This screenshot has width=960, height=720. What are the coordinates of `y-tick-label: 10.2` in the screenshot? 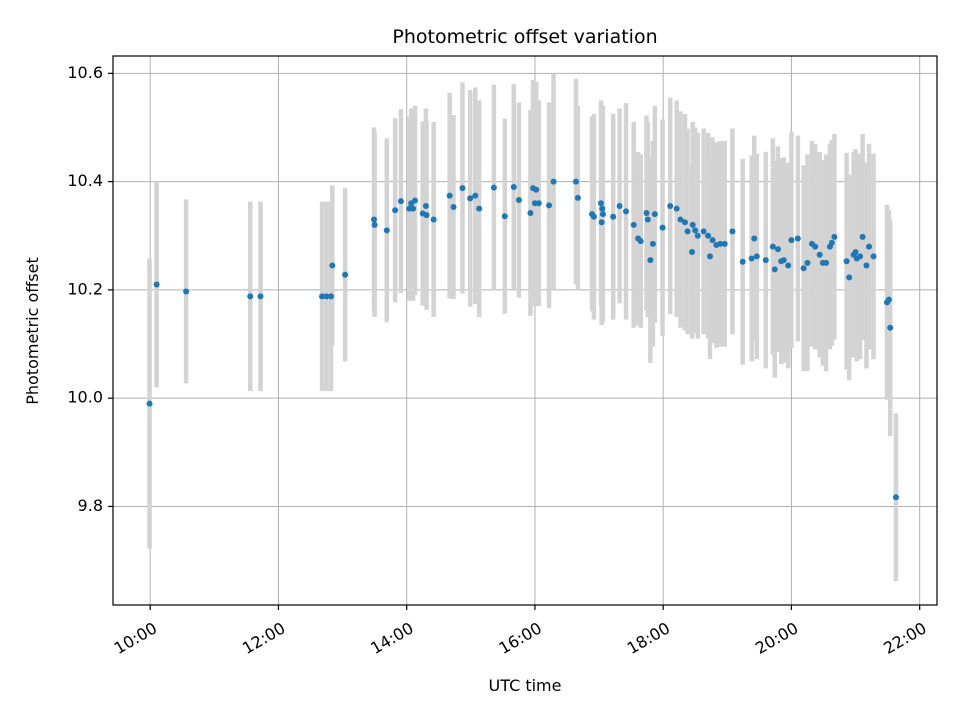 It's located at (85, 288).